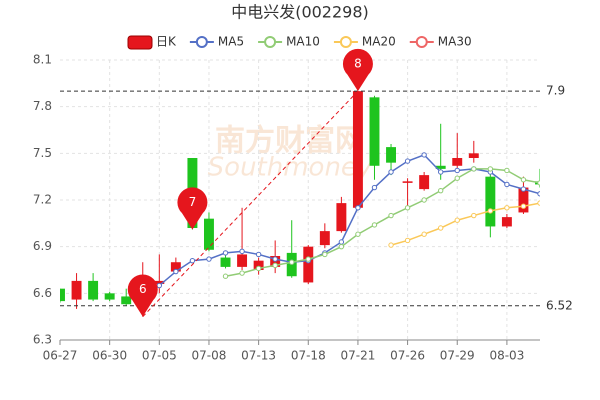  Describe the element at coordinates (258, 356) in the screenshot. I see `x-tick-label: 07-13` at that location.